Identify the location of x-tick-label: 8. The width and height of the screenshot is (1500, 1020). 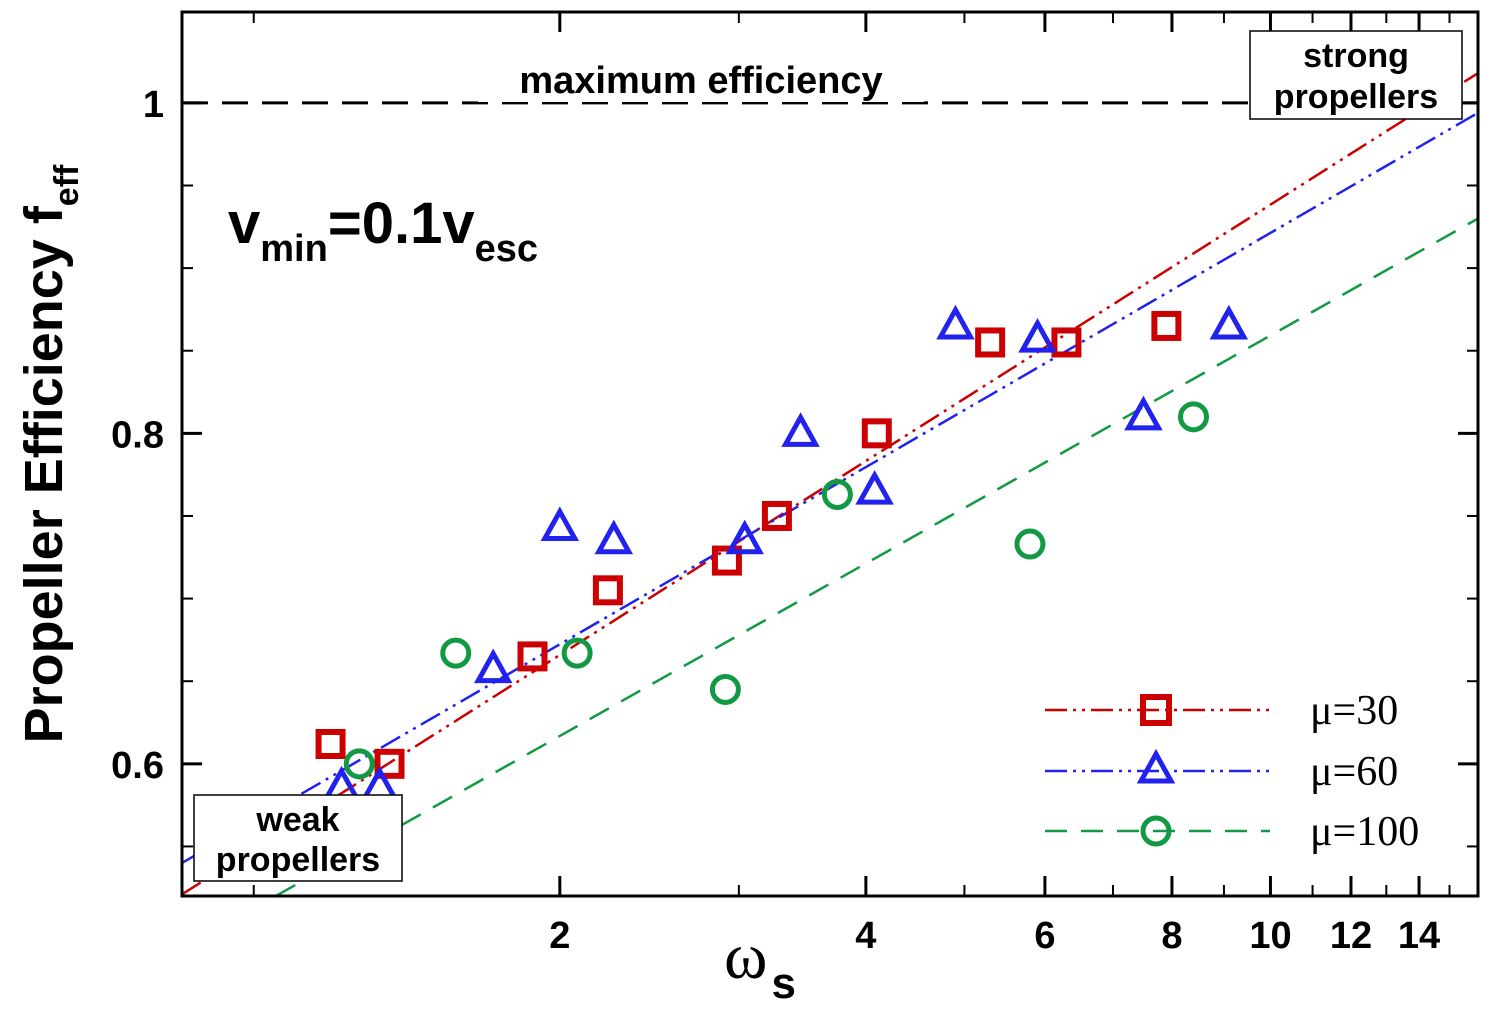
(1171, 936).